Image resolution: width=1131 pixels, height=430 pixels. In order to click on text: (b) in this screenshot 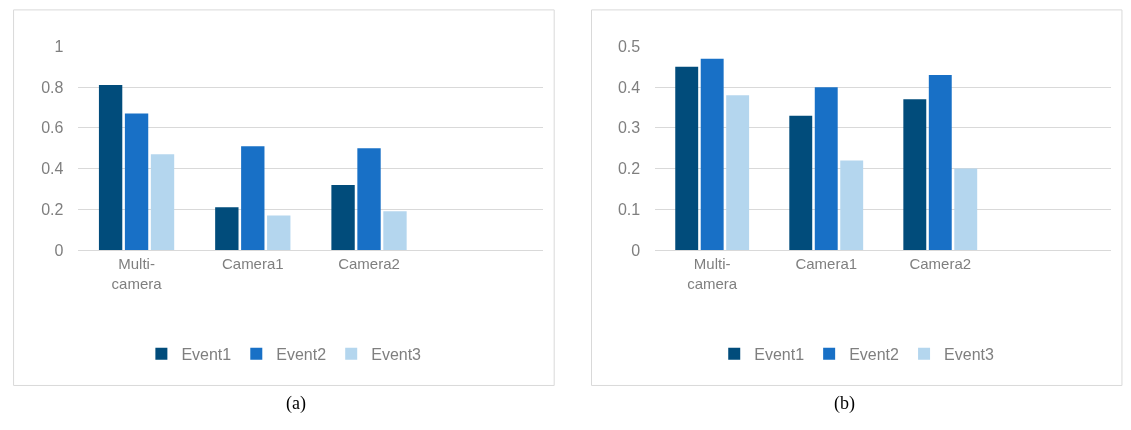, I will do `click(844, 403)`.